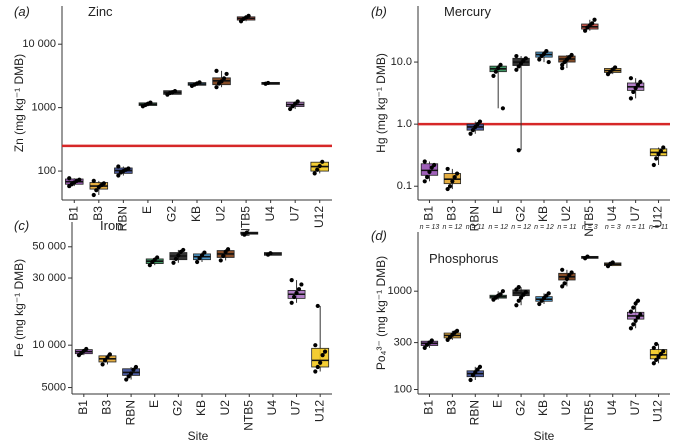 The width and height of the screenshot is (673, 444). Describe the element at coordinates (403, 343) in the screenshot. I see `y-tick-label: 300` at that location.